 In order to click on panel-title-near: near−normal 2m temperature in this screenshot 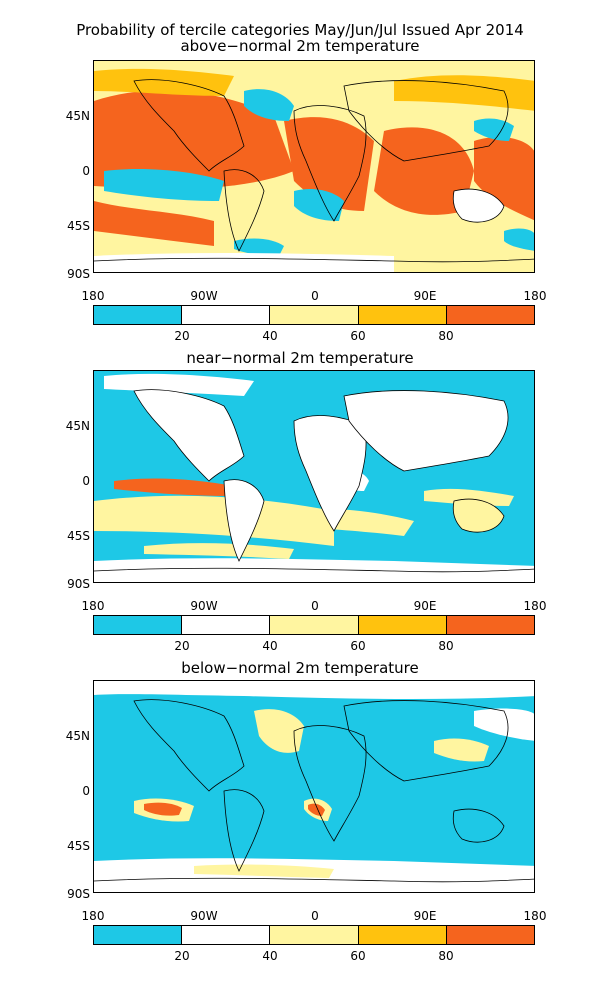, I will do `click(300, 358)`.